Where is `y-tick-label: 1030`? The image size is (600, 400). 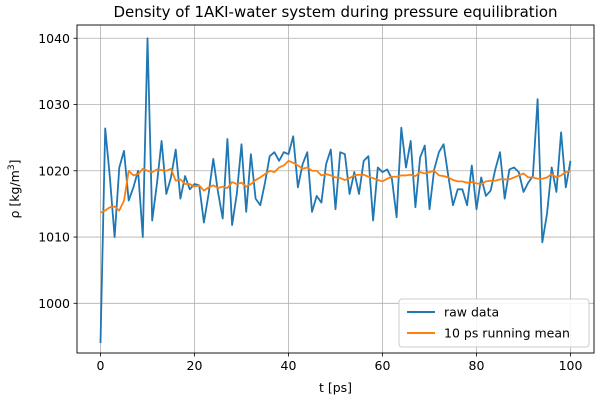 y-tick-label: 1030 is located at coordinates (54, 104).